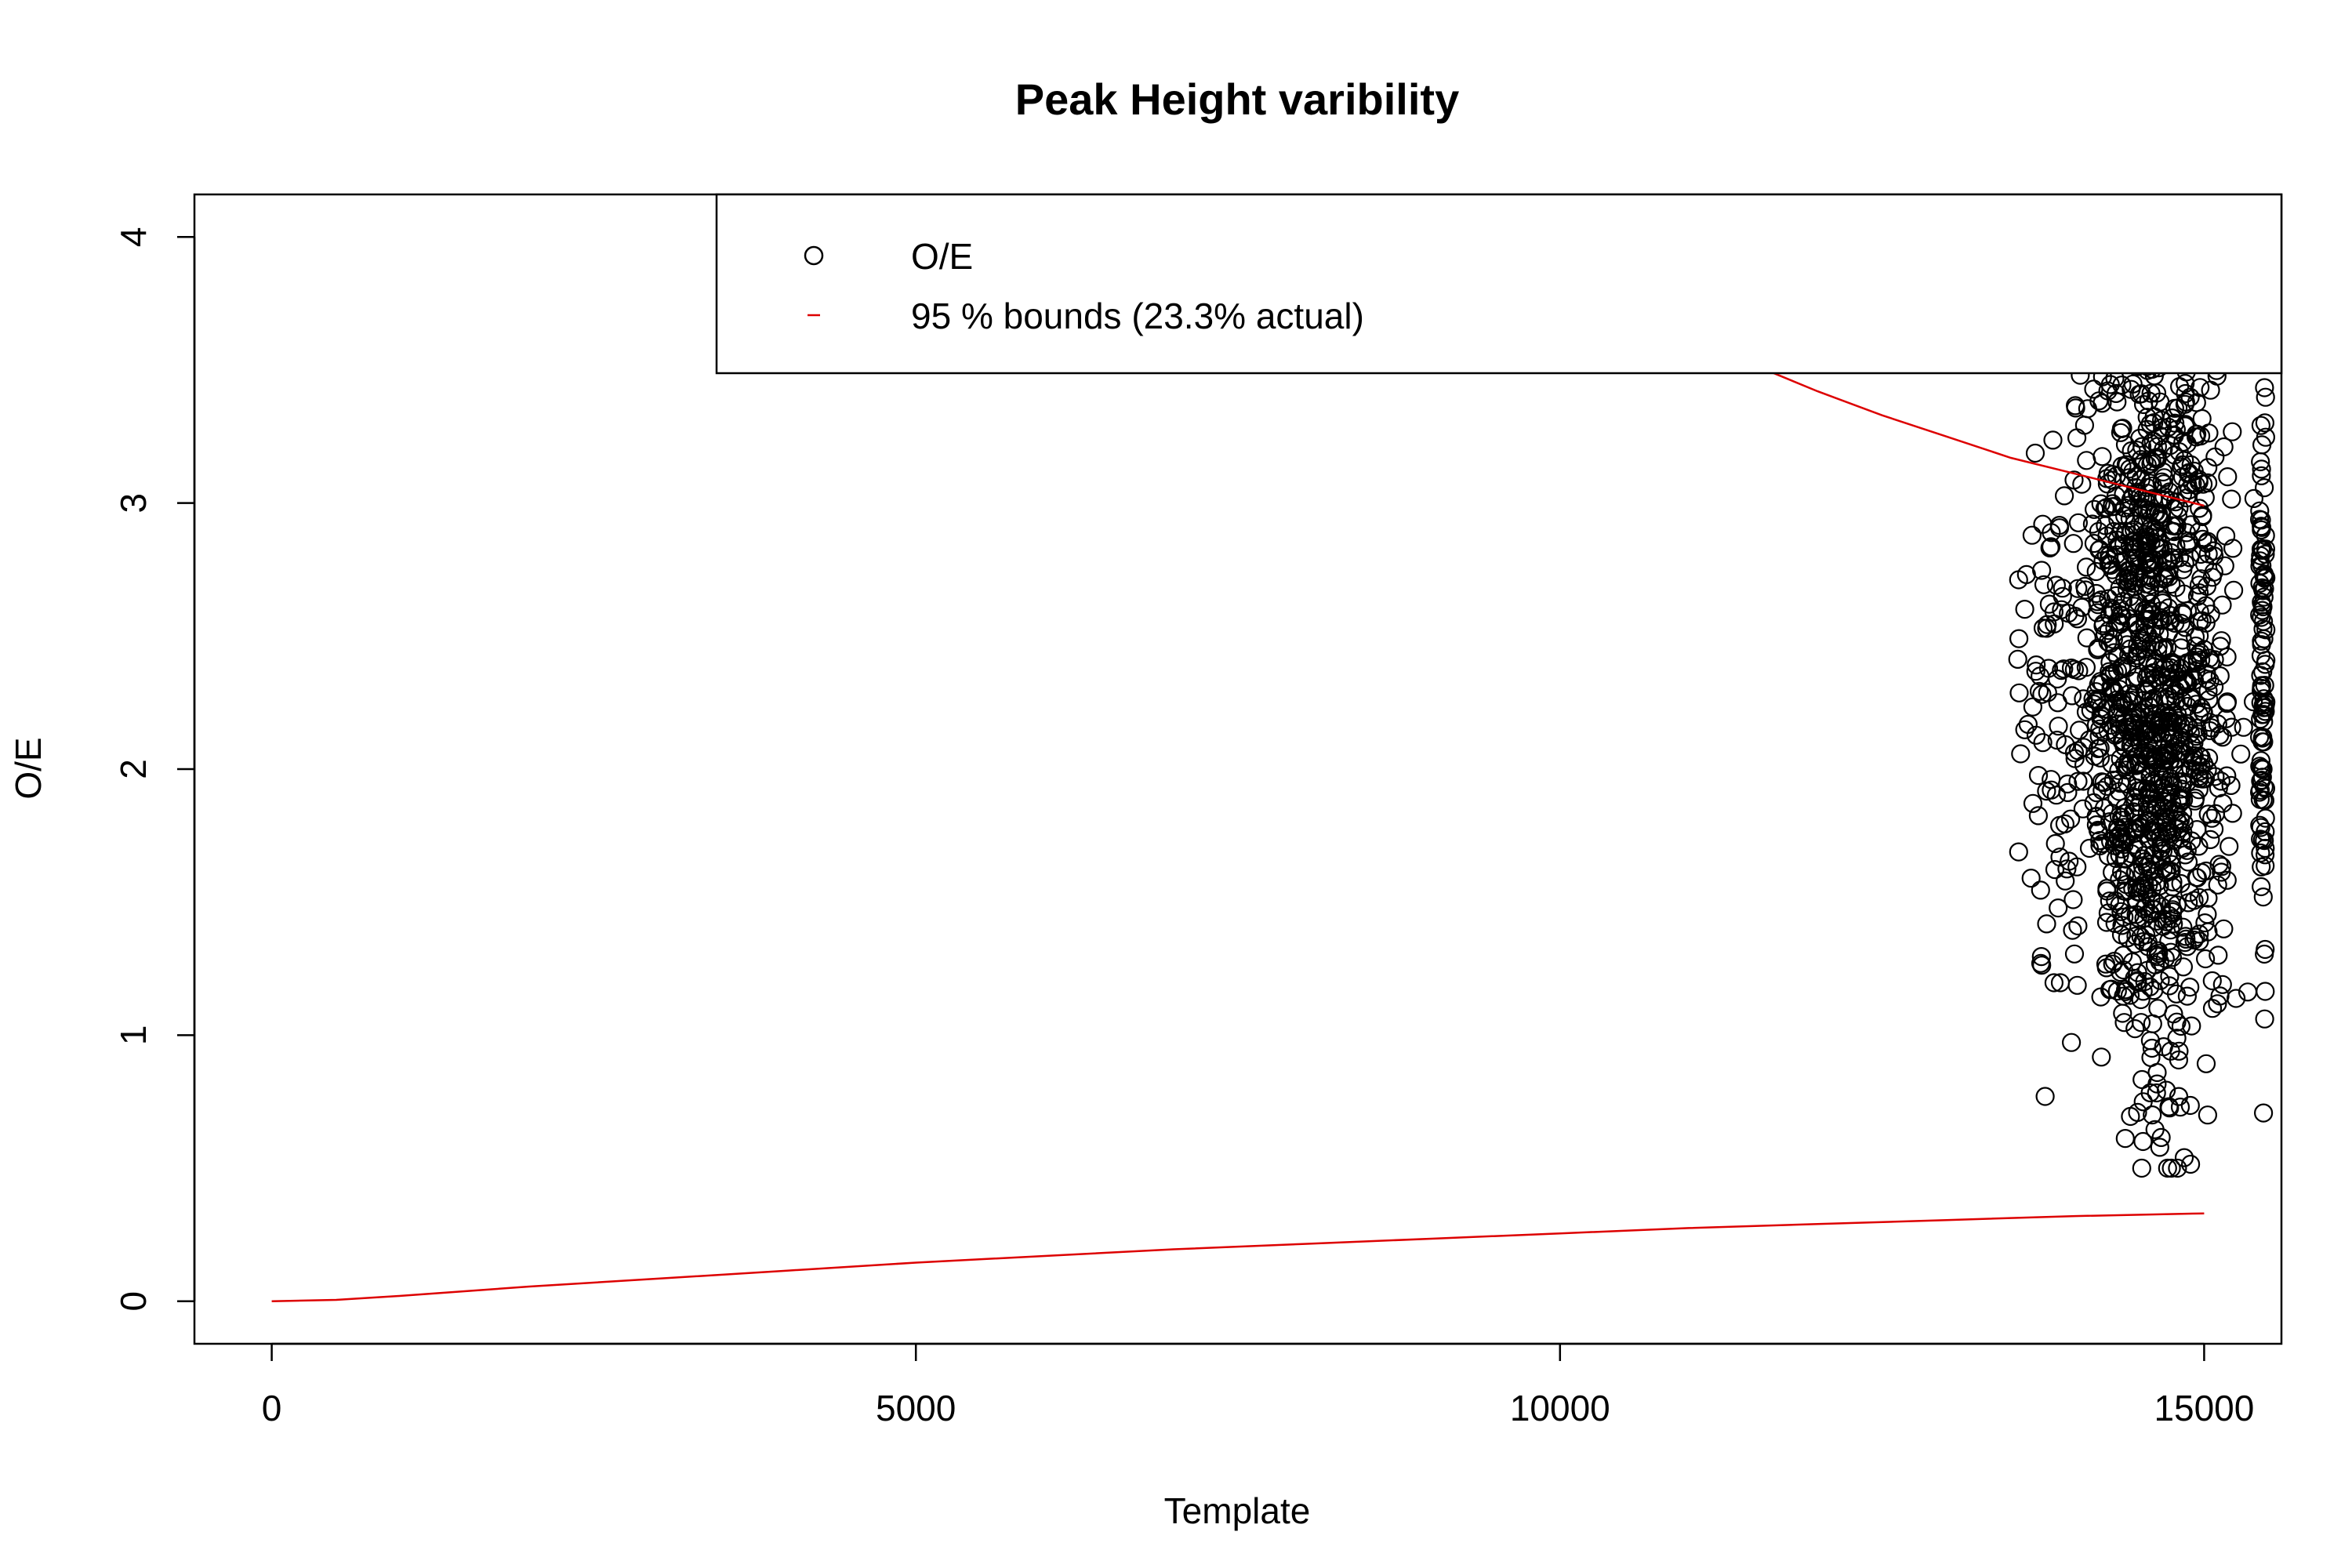 The width and height of the screenshot is (2352, 1568). What do you see at coordinates (2142, 686) in the screenshot?
I see `scatter-points` at bounding box center [2142, 686].